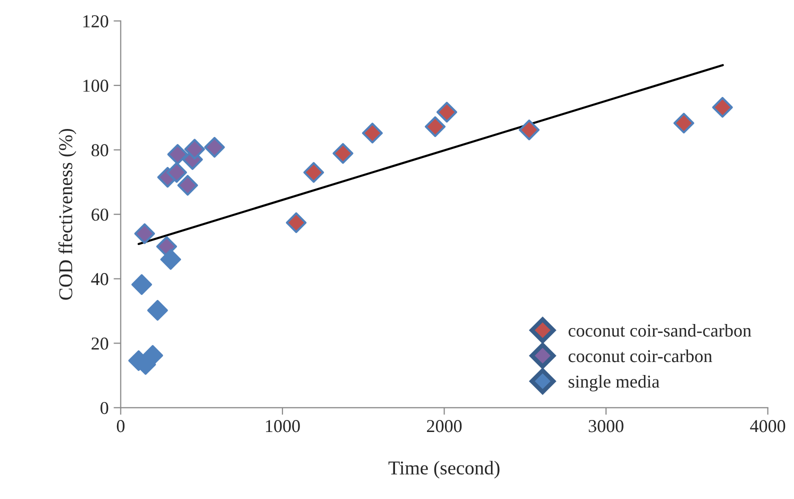 Image resolution: width=794 pixels, height=499 pixels. I want to click on x-tick-label: 2000, so click(444, 426).